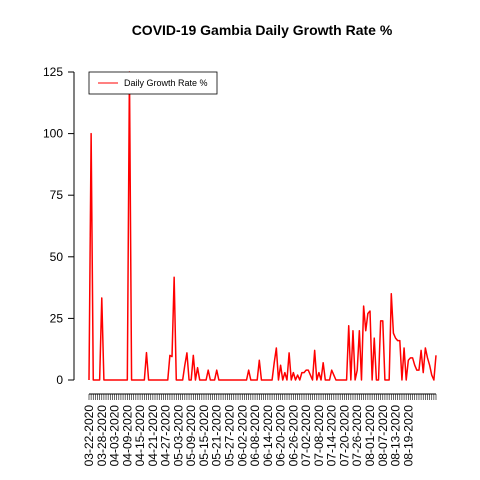  Describe the element at coordinates (357, 436) in the screenshot. I see `x-tick-label: 07-26-2020` at that location.